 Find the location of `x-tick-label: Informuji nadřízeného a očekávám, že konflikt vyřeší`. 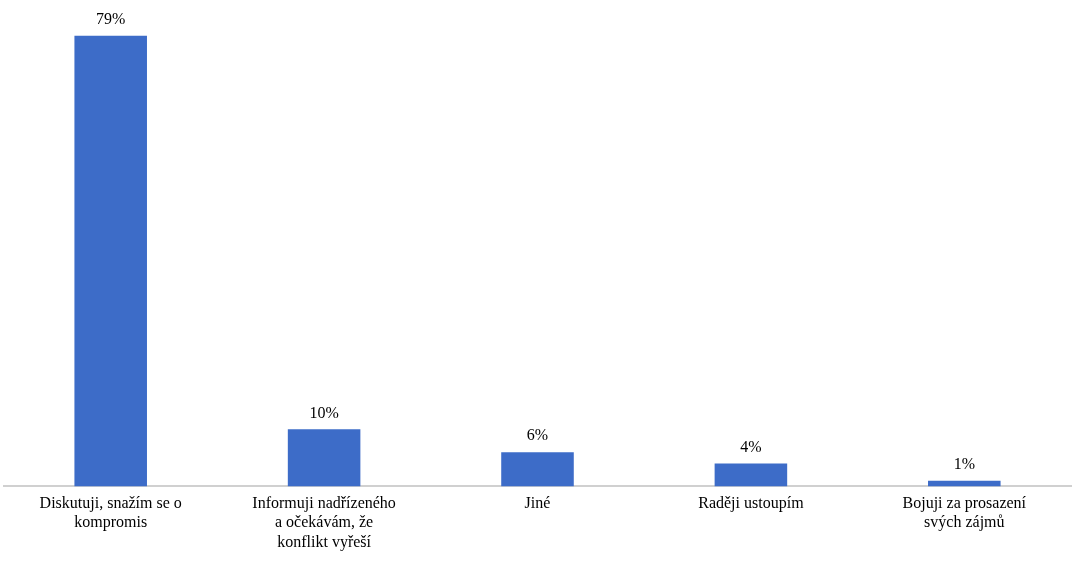

x-tick-label: Informuji nadřízeného a očekávám, že konflikt vyřeší is located at coordinates (324, 522).